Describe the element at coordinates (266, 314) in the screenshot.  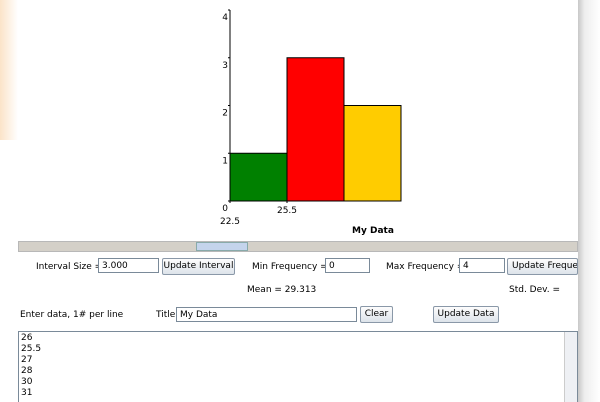
I see `title-input: My Data` at that location.